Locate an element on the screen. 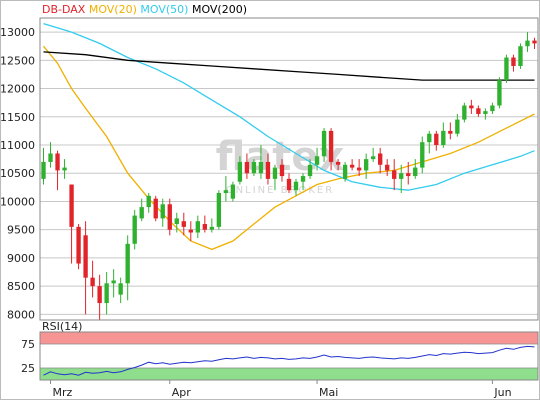  y-tick-label: 8500 is located at coordinates (21, 286).